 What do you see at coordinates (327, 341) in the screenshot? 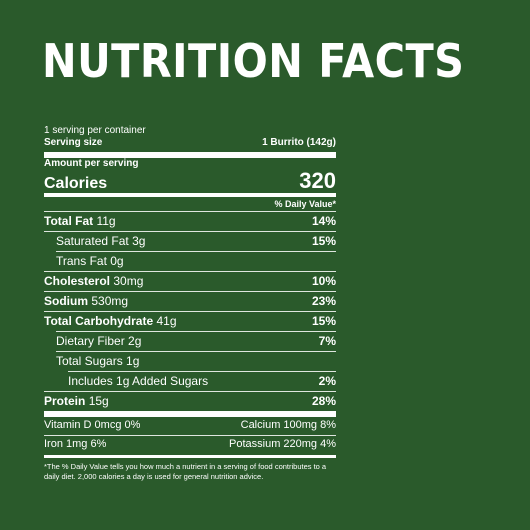
I see `nutrient-dv: 7%` at bounding box center [327, 341].